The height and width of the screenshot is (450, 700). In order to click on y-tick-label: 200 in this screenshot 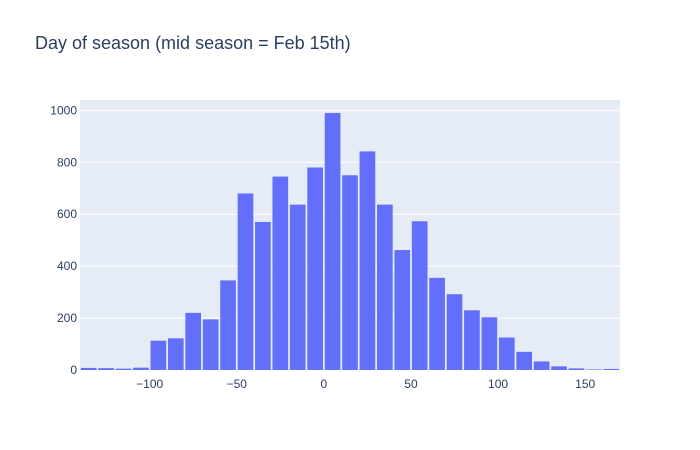, I will do `click(67, 318)`.